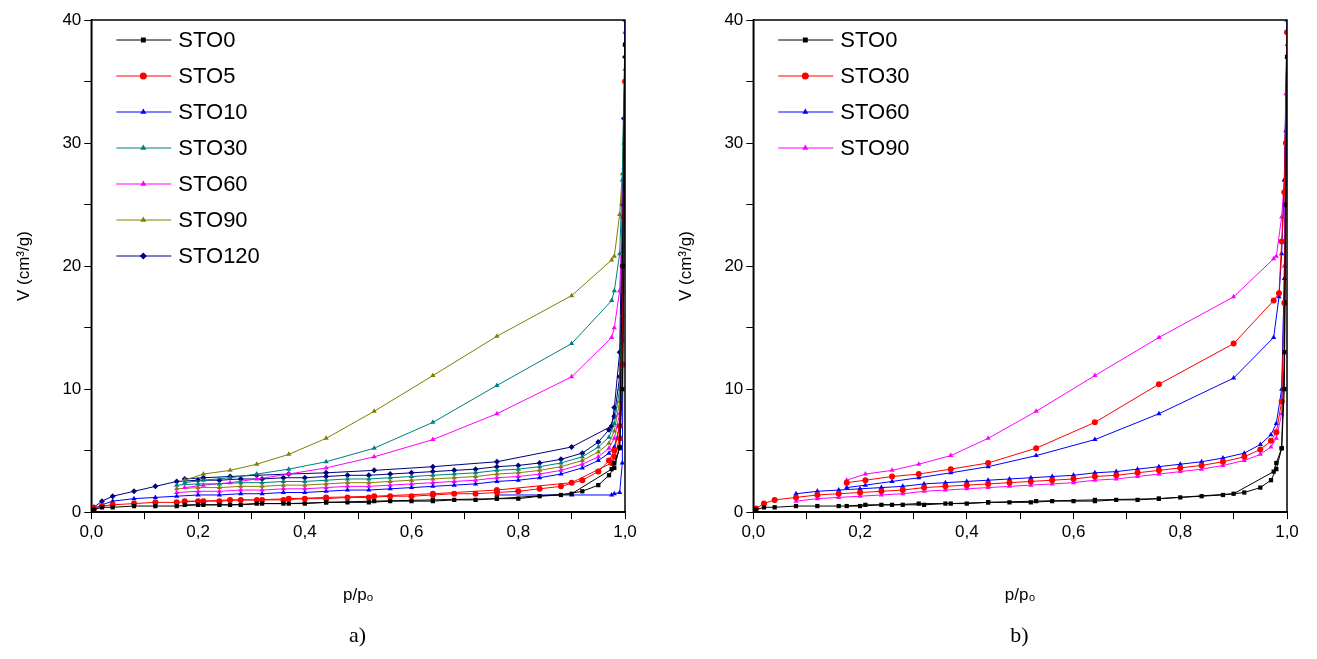 This screenshot has width=1317, height=659. Describe the element at coordinates (358, 595) in the screenshot. I see `x-axis-title: p/pₒ` at that location.